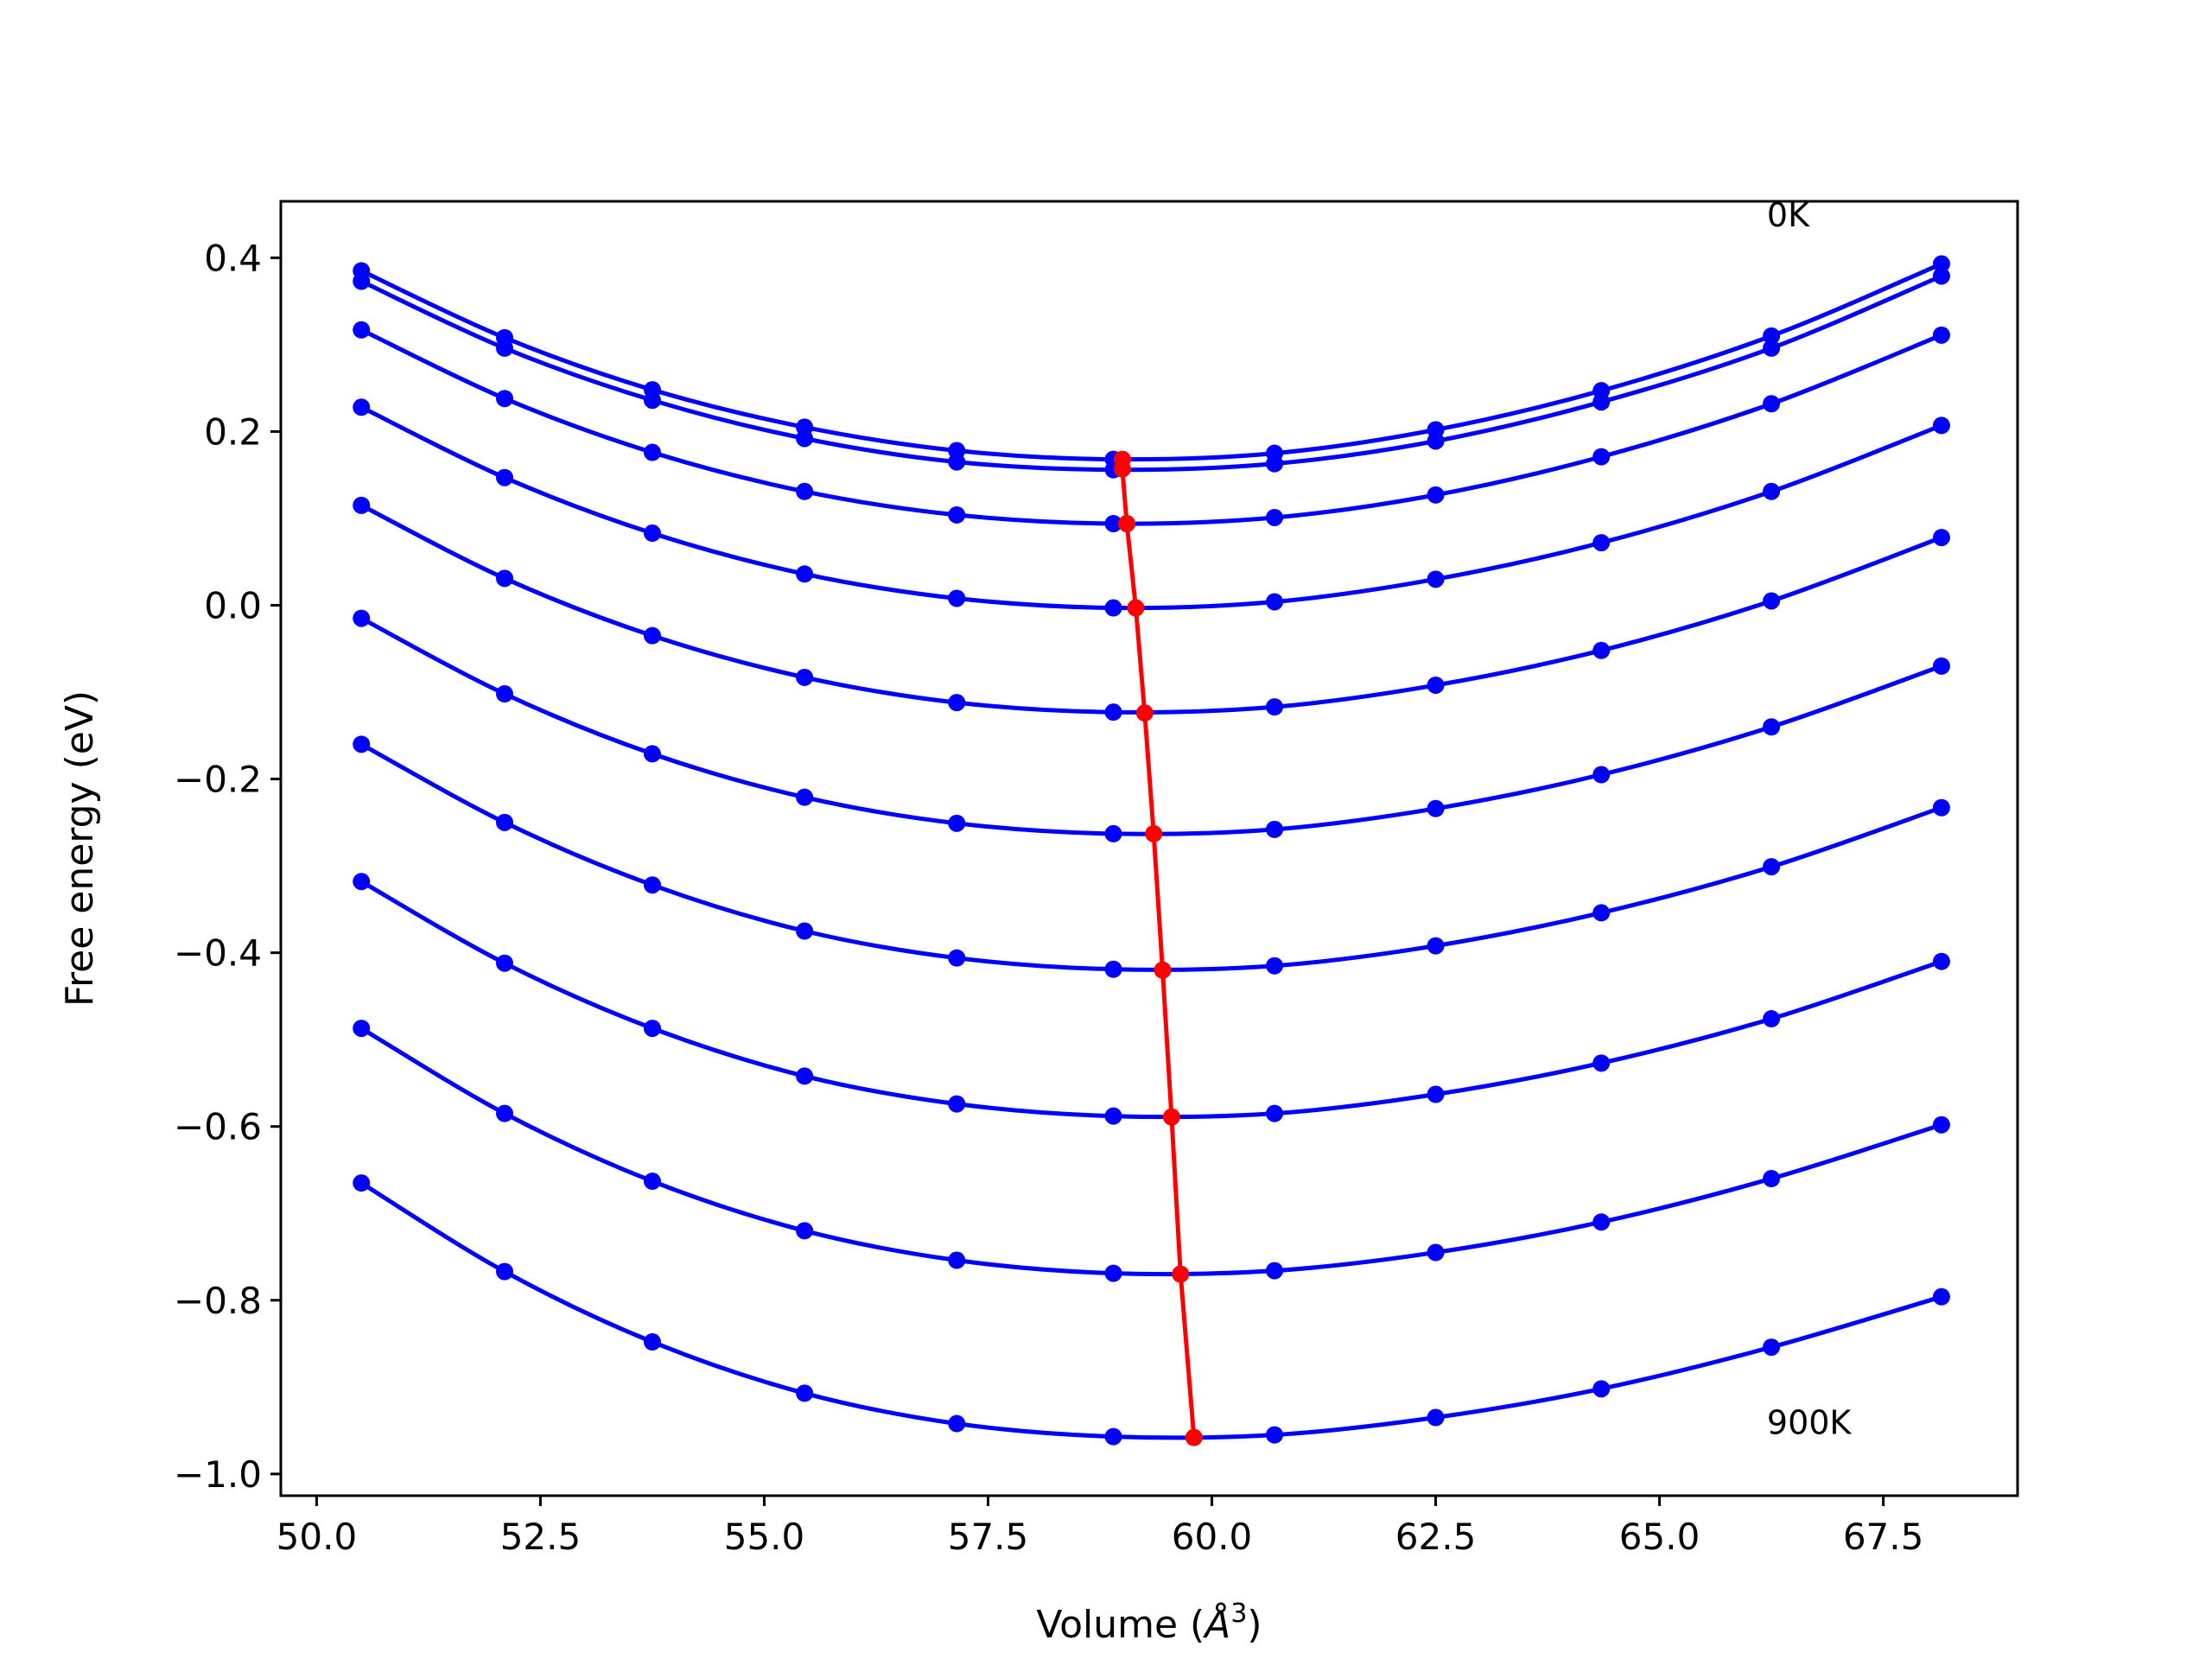  I want to click on x-tick-label-8: 67.5, so click(1883, 1537).